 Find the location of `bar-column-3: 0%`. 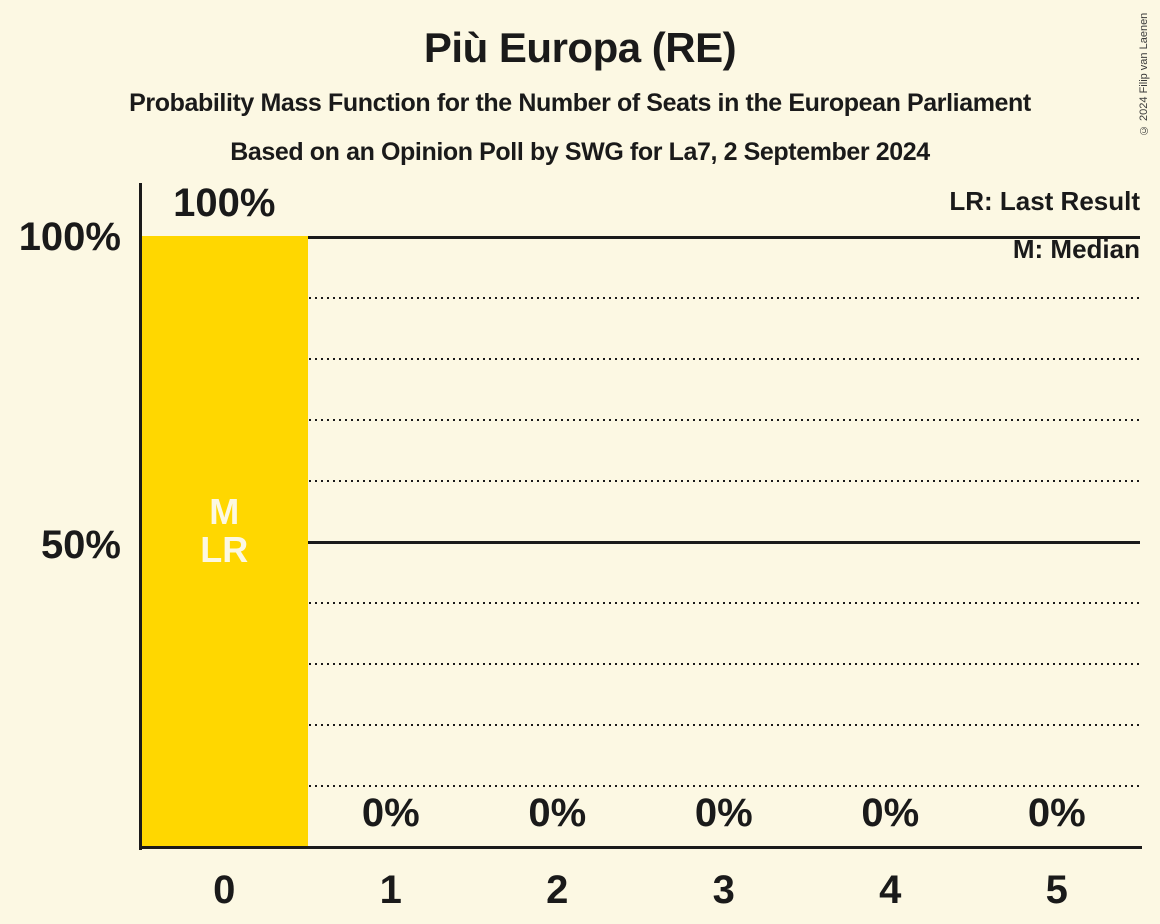

bar-column-3: 0% is located at coordinates (724, 541).